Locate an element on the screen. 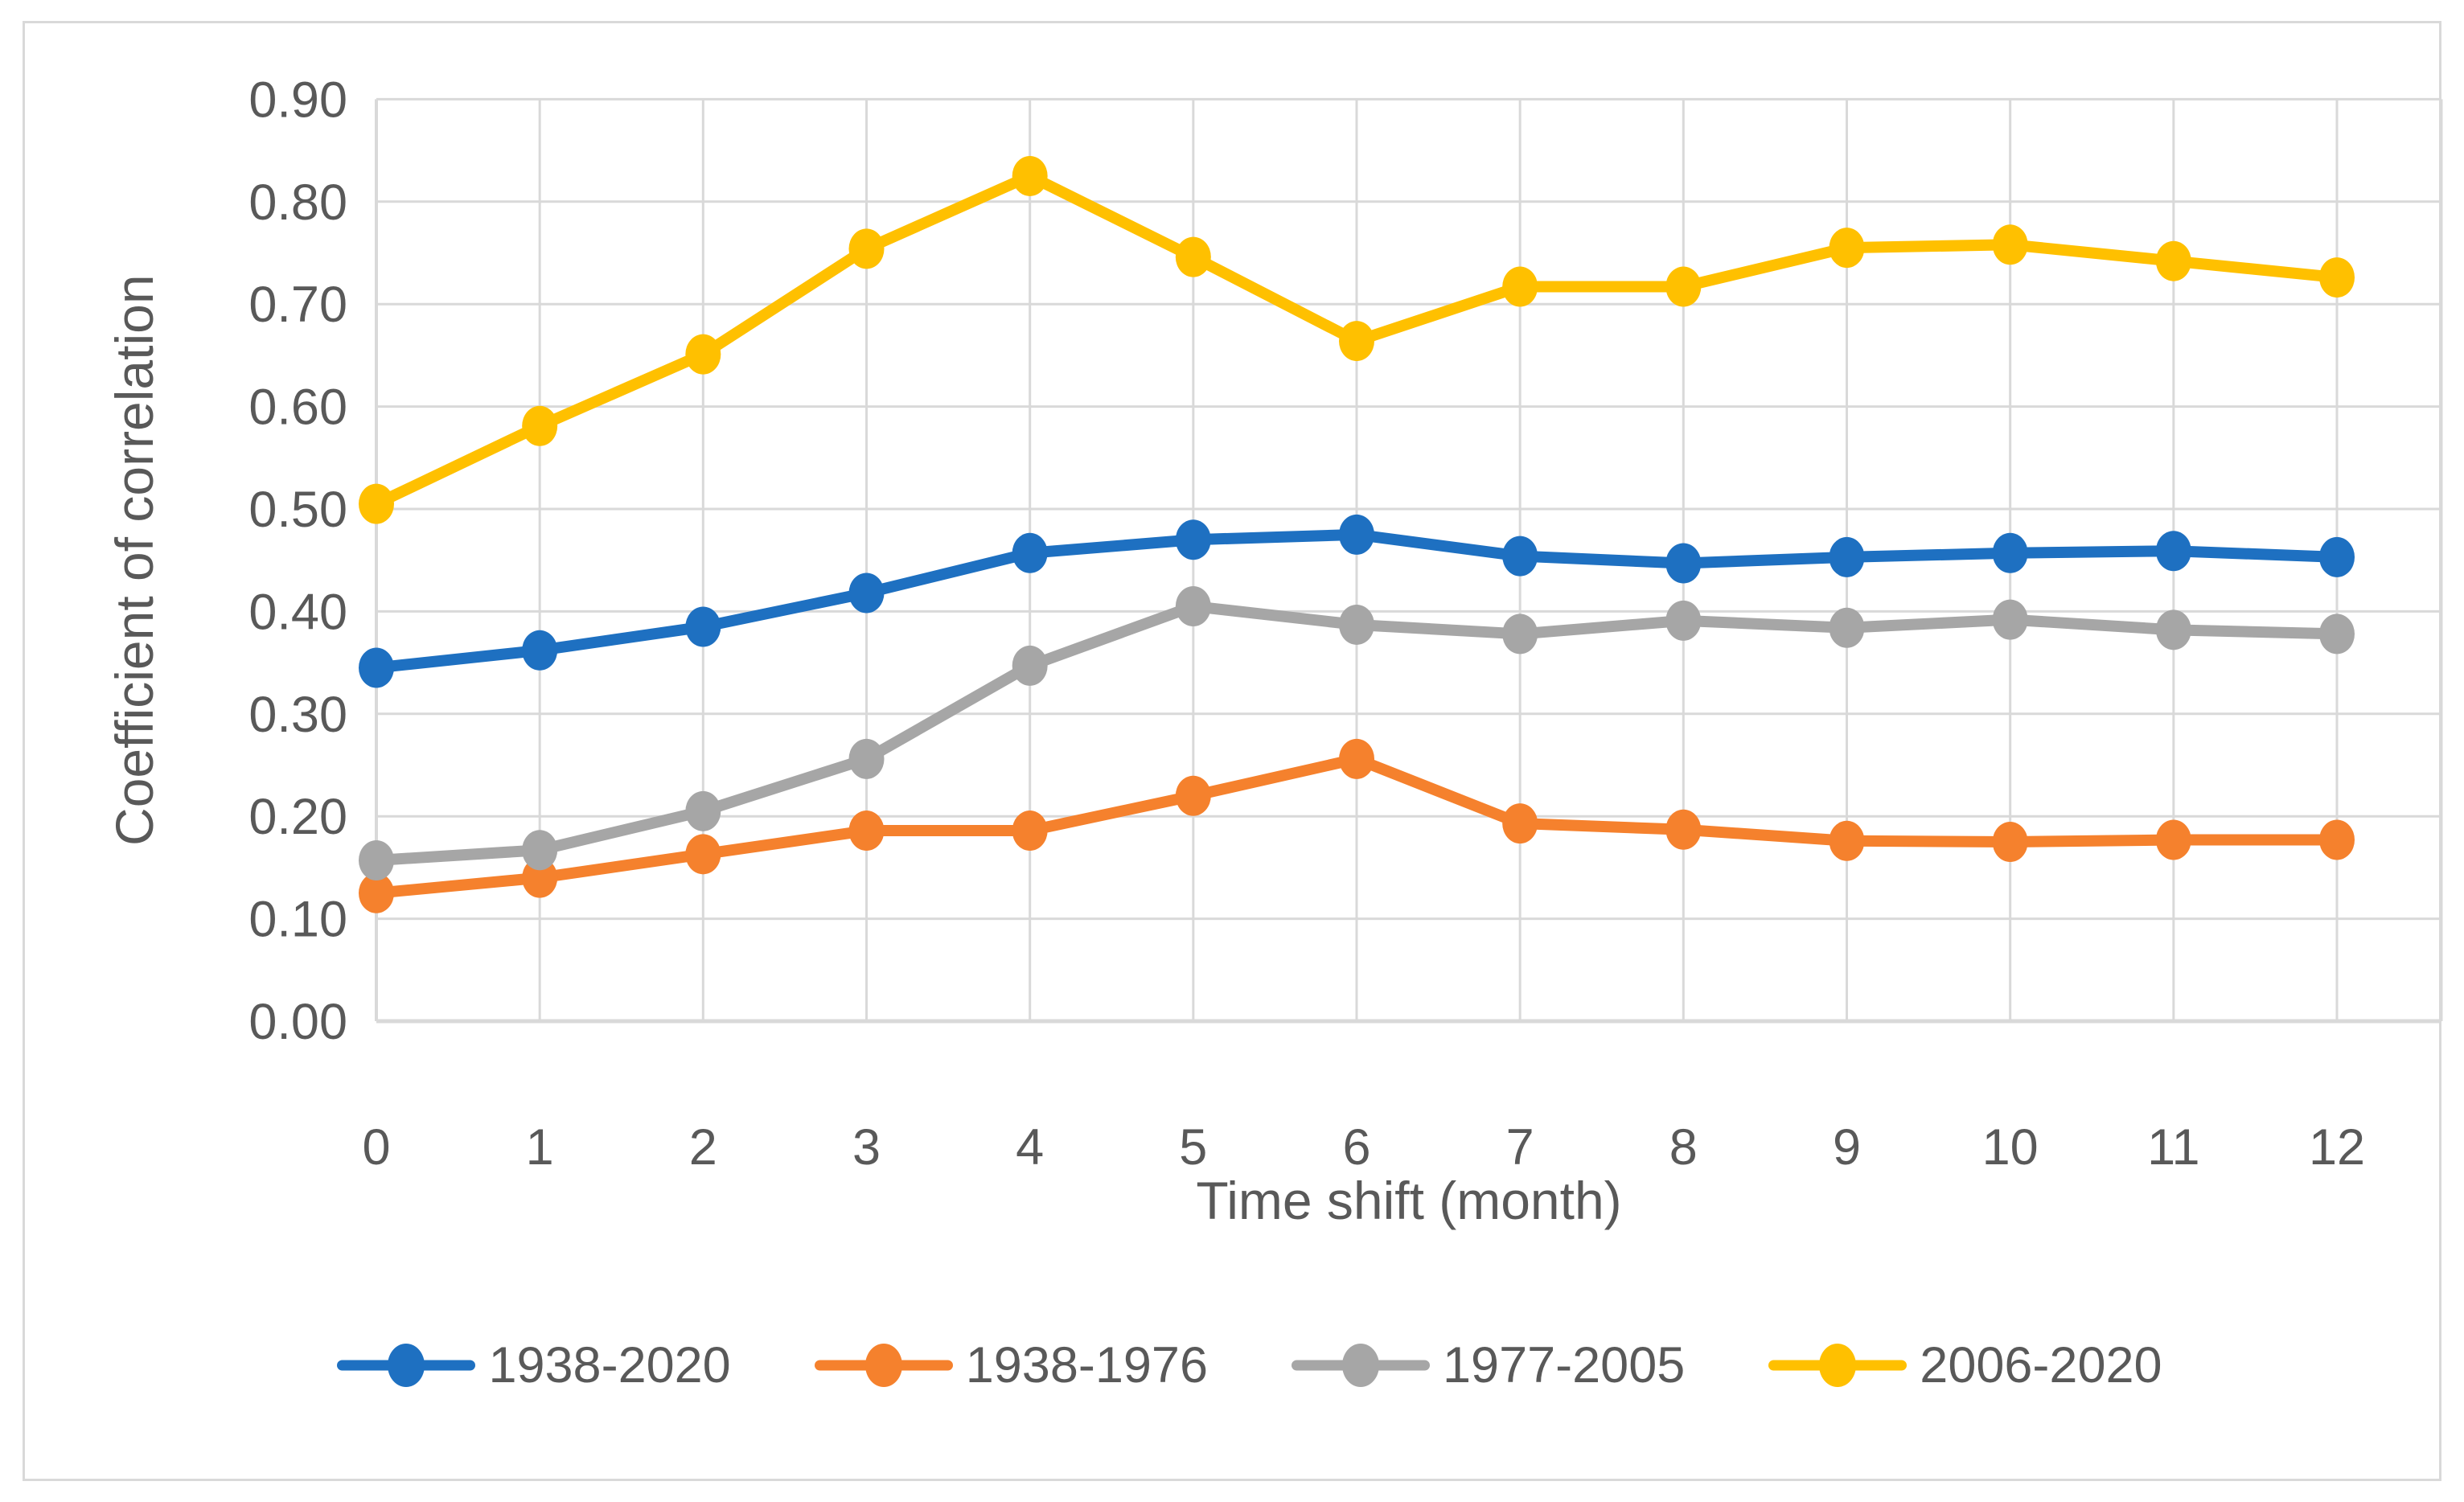  y-tick-label: 0.50 is located at coordinates (297, 510).